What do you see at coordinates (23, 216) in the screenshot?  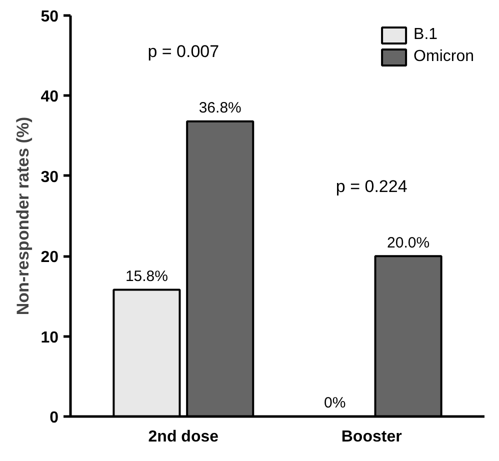 I see `y-axis-title: Non-responder rates (%)` at bounding box center [23, 216].